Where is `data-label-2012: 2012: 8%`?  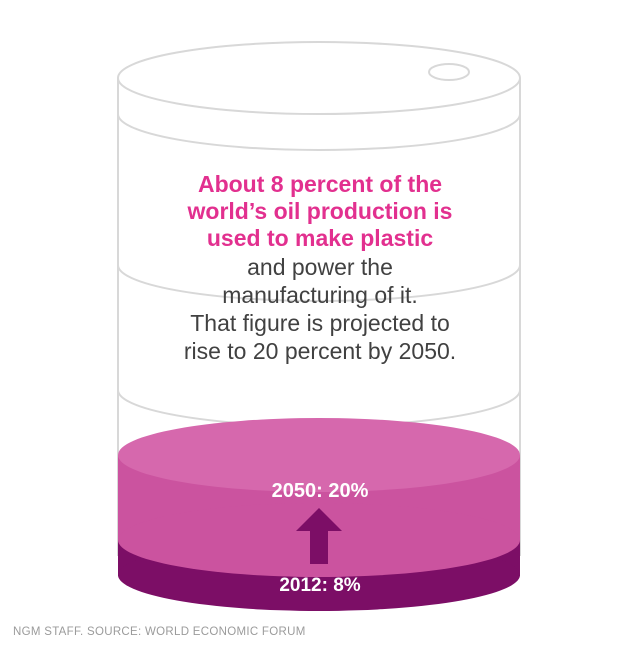 data-label-2012: 2012: 8% is located at coordinates (320, 585).